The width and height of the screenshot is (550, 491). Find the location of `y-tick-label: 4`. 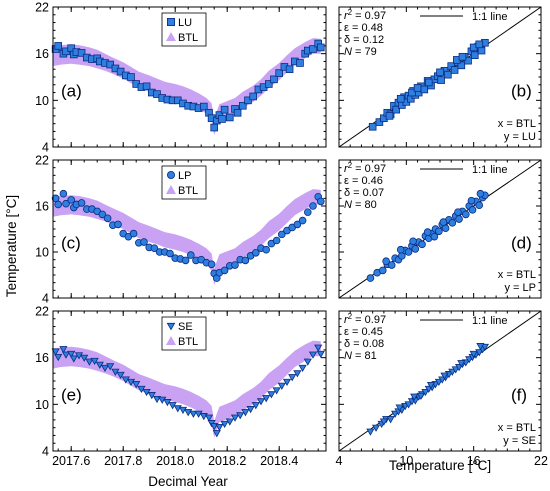

y-tick-label: 4 is located at coordinates (45, 452).